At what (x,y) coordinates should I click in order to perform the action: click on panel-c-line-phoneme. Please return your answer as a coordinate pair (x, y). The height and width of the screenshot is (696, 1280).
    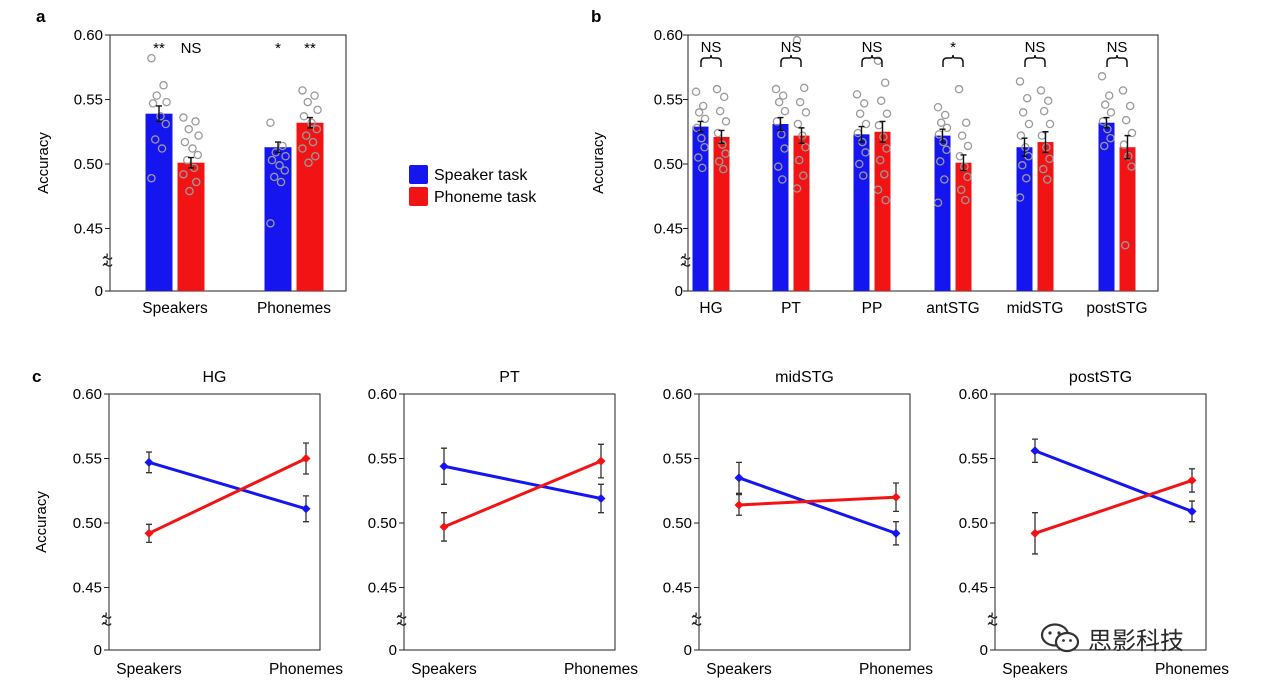
    Looking at the image, I should click on (522, 494).